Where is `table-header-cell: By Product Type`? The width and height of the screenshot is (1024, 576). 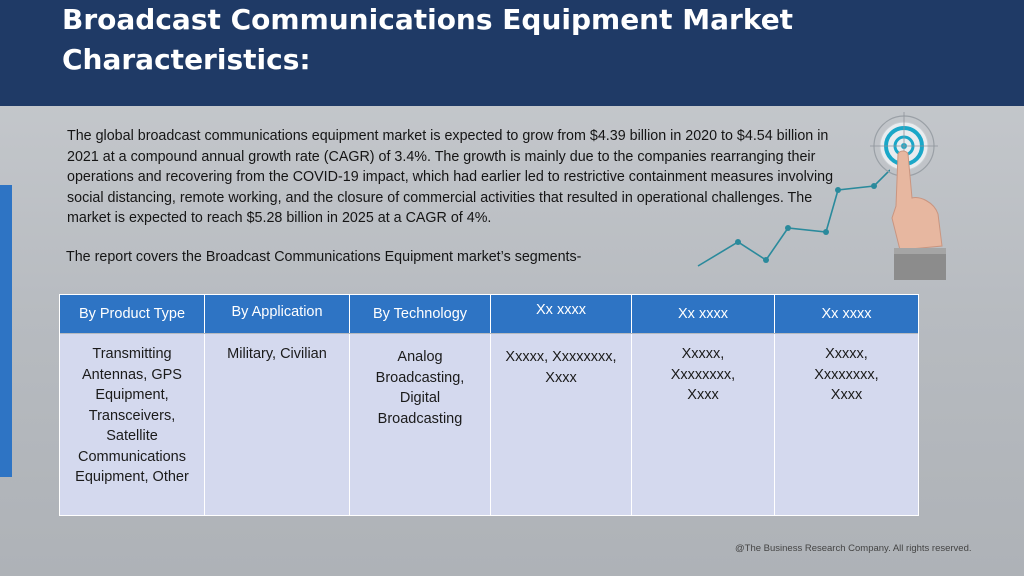 table-header-cell: By Product Type is located at coordinates (132, 314).